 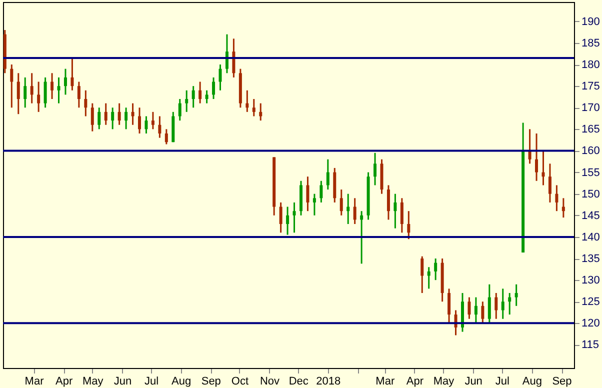 I want to click on y-tick-label: 120, so click(x=591, y=324).